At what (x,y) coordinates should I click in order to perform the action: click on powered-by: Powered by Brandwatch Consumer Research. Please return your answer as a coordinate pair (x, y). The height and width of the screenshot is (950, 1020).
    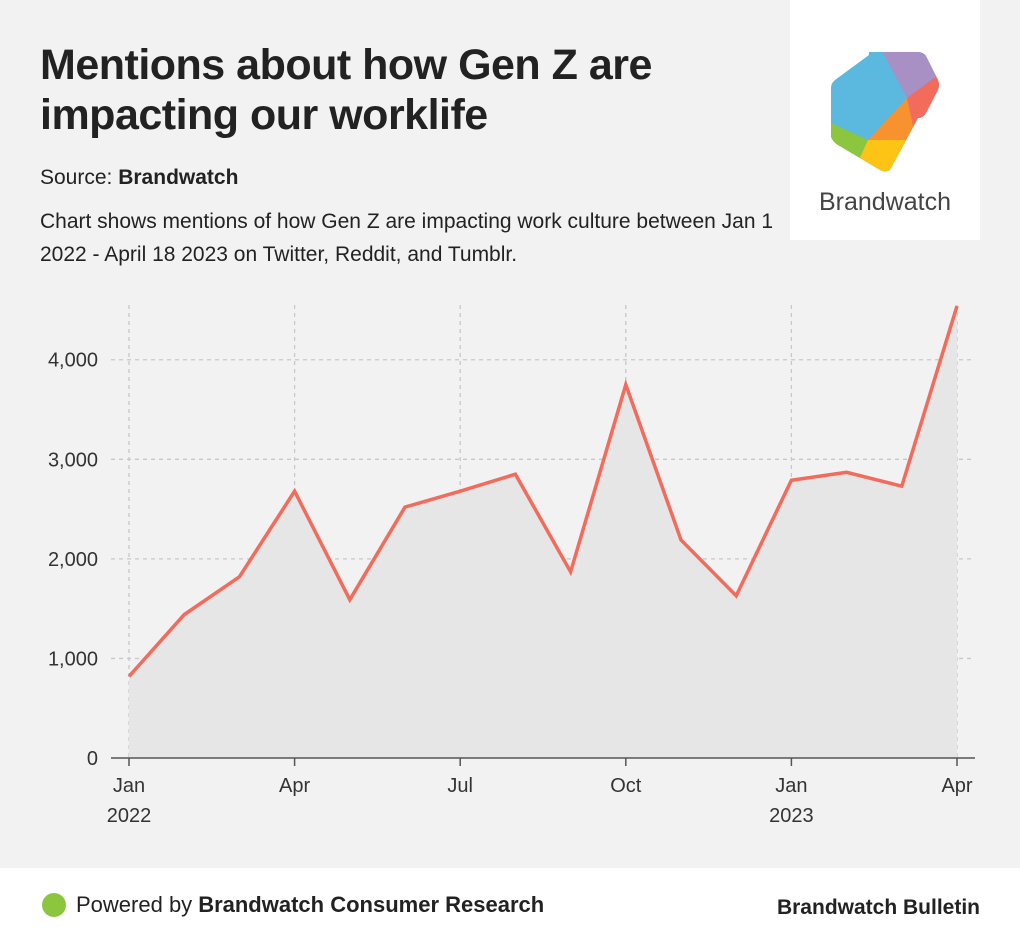
    Looking at the image, I should click on (293, 905).